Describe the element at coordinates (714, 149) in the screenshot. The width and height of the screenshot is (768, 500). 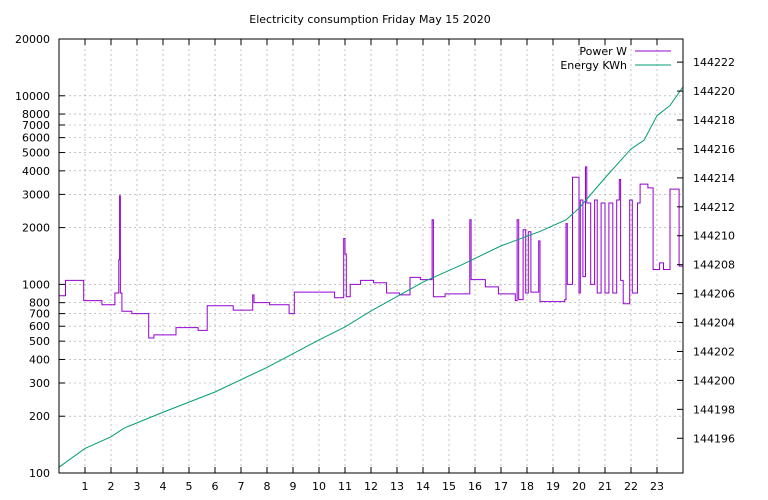
I see `y2-tick-label: 144216` at that location.